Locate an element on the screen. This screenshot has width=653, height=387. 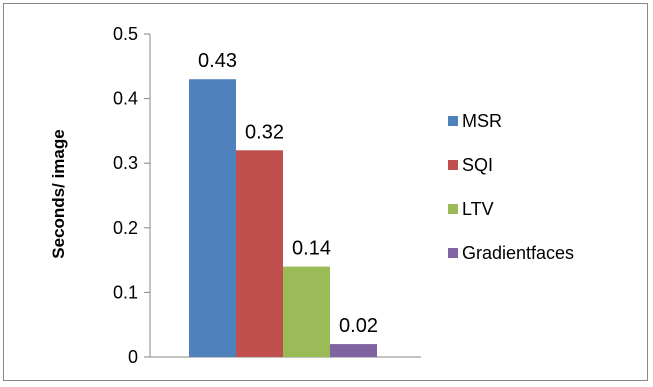
bar-sqi is located at coordinates (259, 253).